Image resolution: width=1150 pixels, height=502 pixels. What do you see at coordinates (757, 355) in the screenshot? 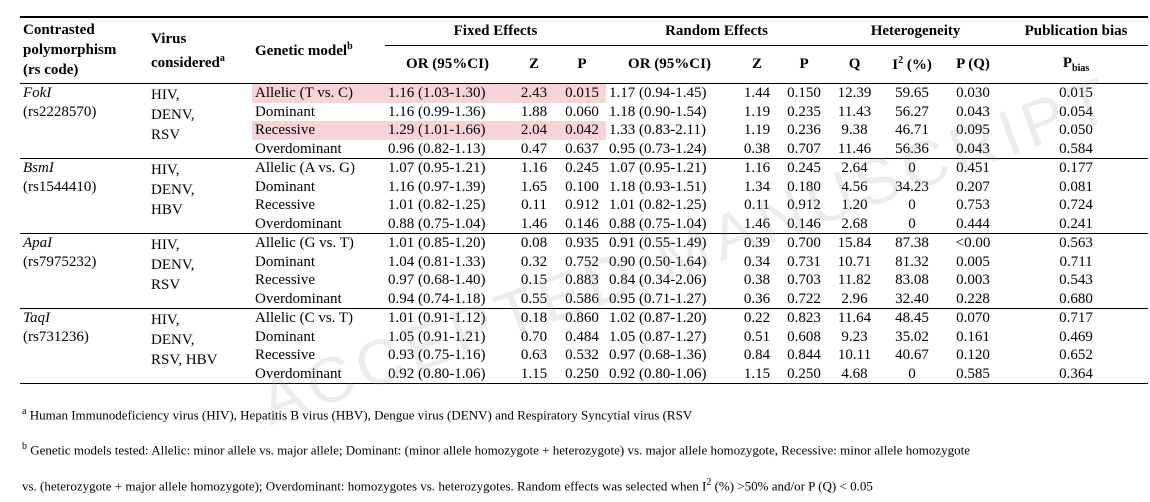
I see `value-cell: 0.84` at bounding box center [757, 355].